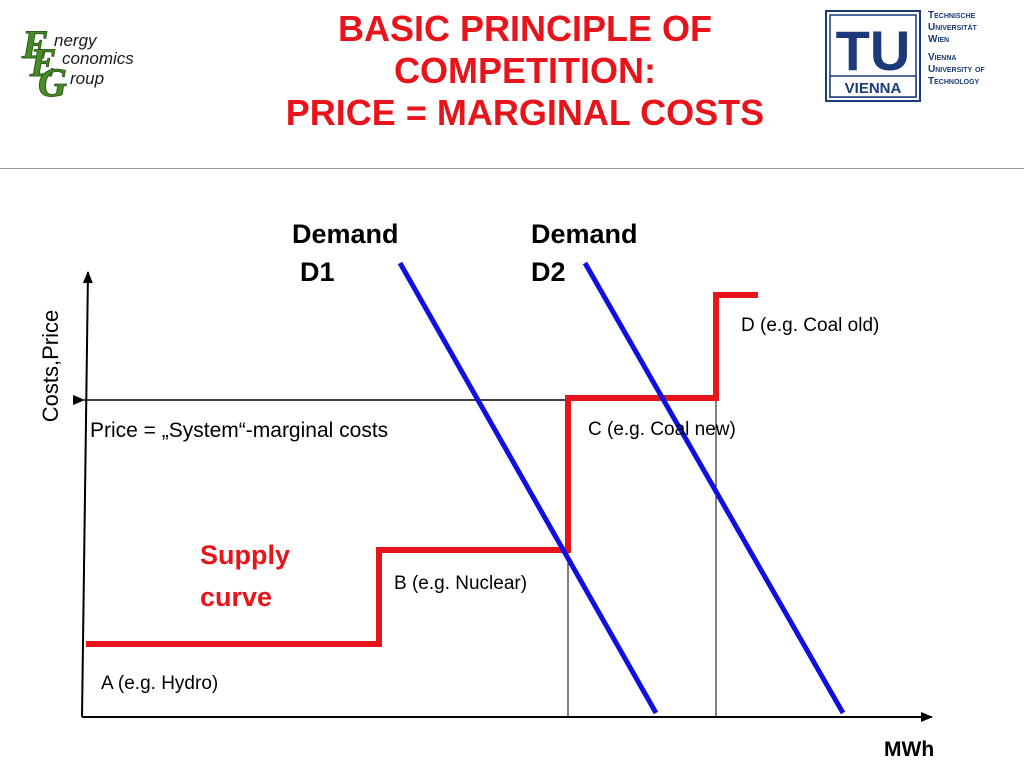 This screenshot has height=768, width=1024. I want to click on demand-d2-label-line2: D2, so click(548, 272).